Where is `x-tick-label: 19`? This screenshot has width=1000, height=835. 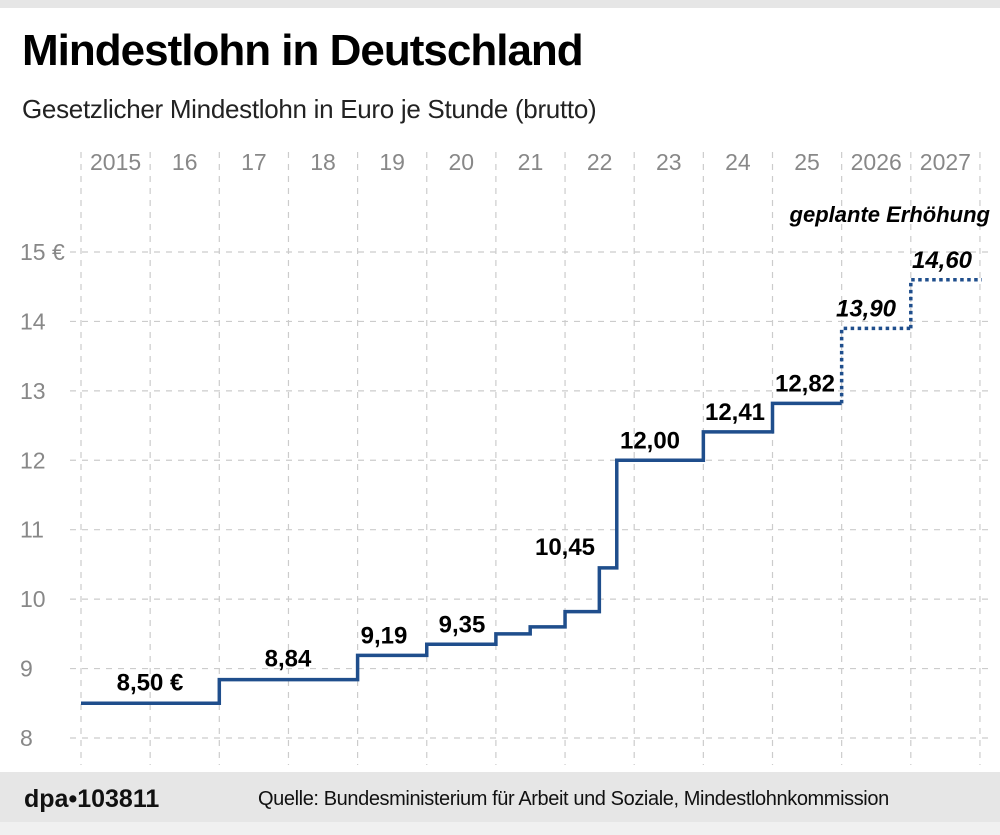
x-tick-label: 19 is located at coordinates (392, 162).